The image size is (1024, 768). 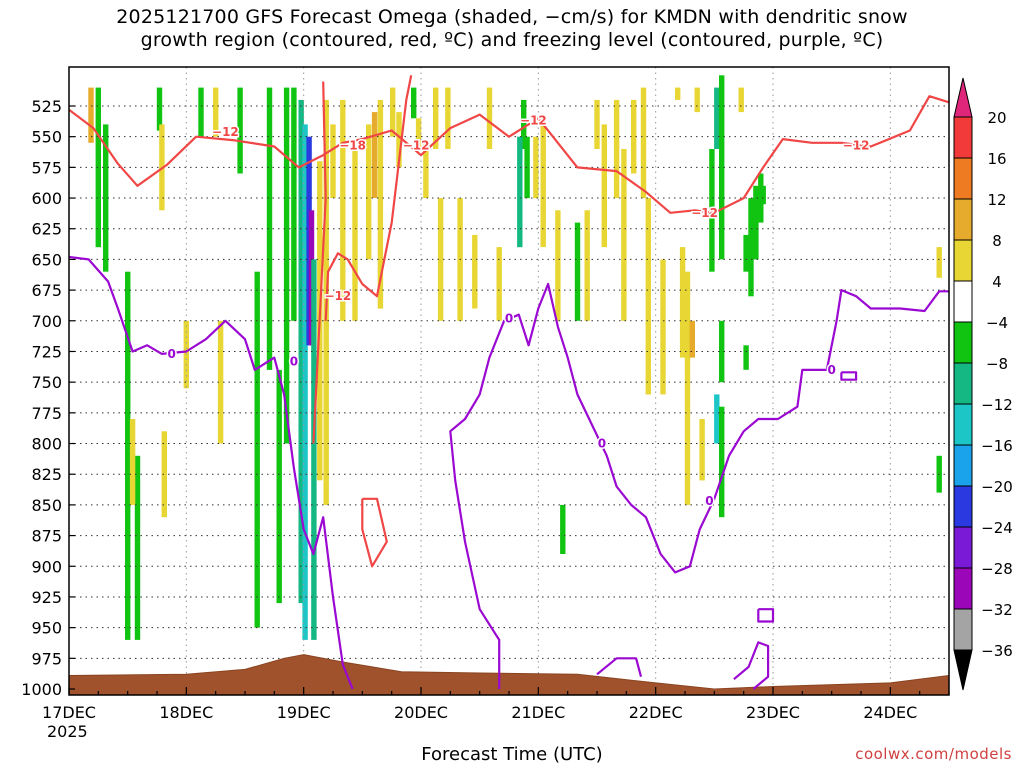 What do you see at coordinates (997, 651) in the screenshot?
I see `colorbar-label: −36` at bounding box center [997, 651].